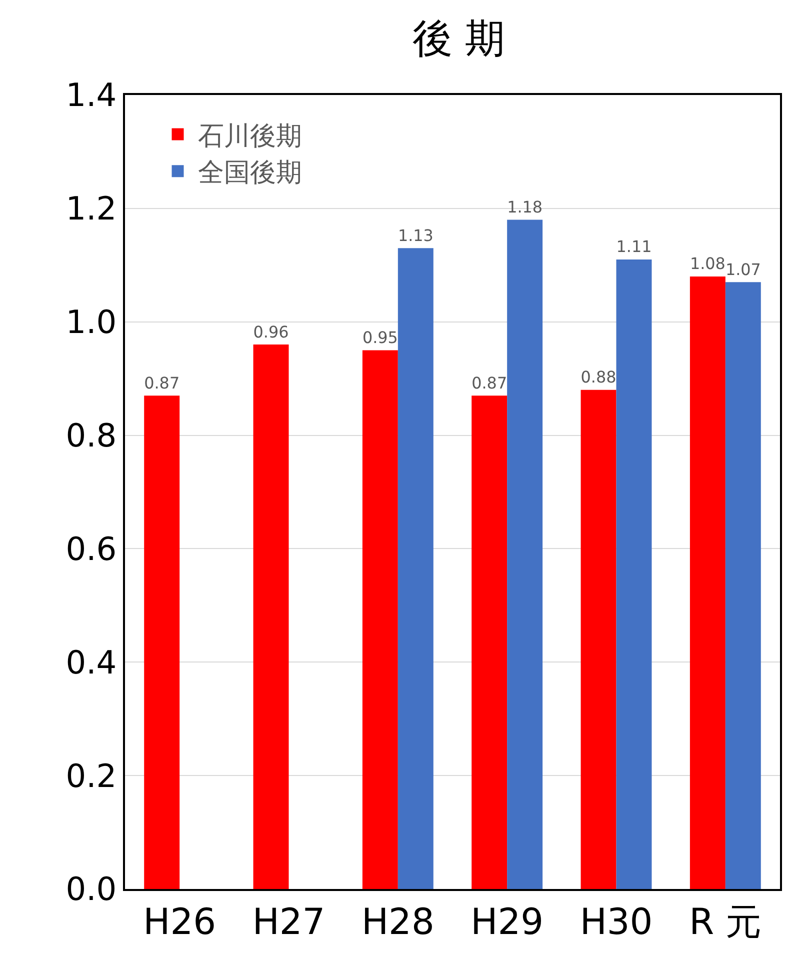 Image resolution: width=805 pixels, height=969 pixels. I want to click on y-tick-label: 1.4, so click(91, 95).